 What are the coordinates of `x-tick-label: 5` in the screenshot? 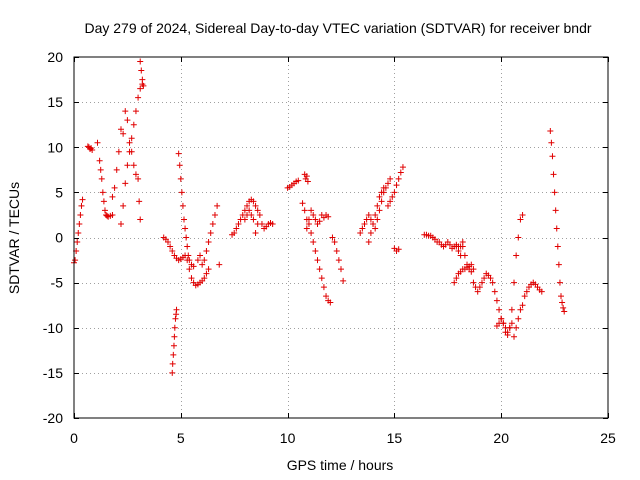 It's located at (181, 438).